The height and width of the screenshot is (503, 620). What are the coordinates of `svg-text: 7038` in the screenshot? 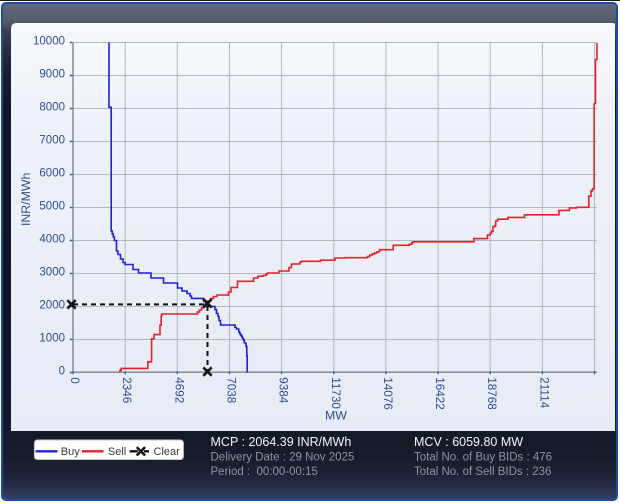 It's located at (231, 390).